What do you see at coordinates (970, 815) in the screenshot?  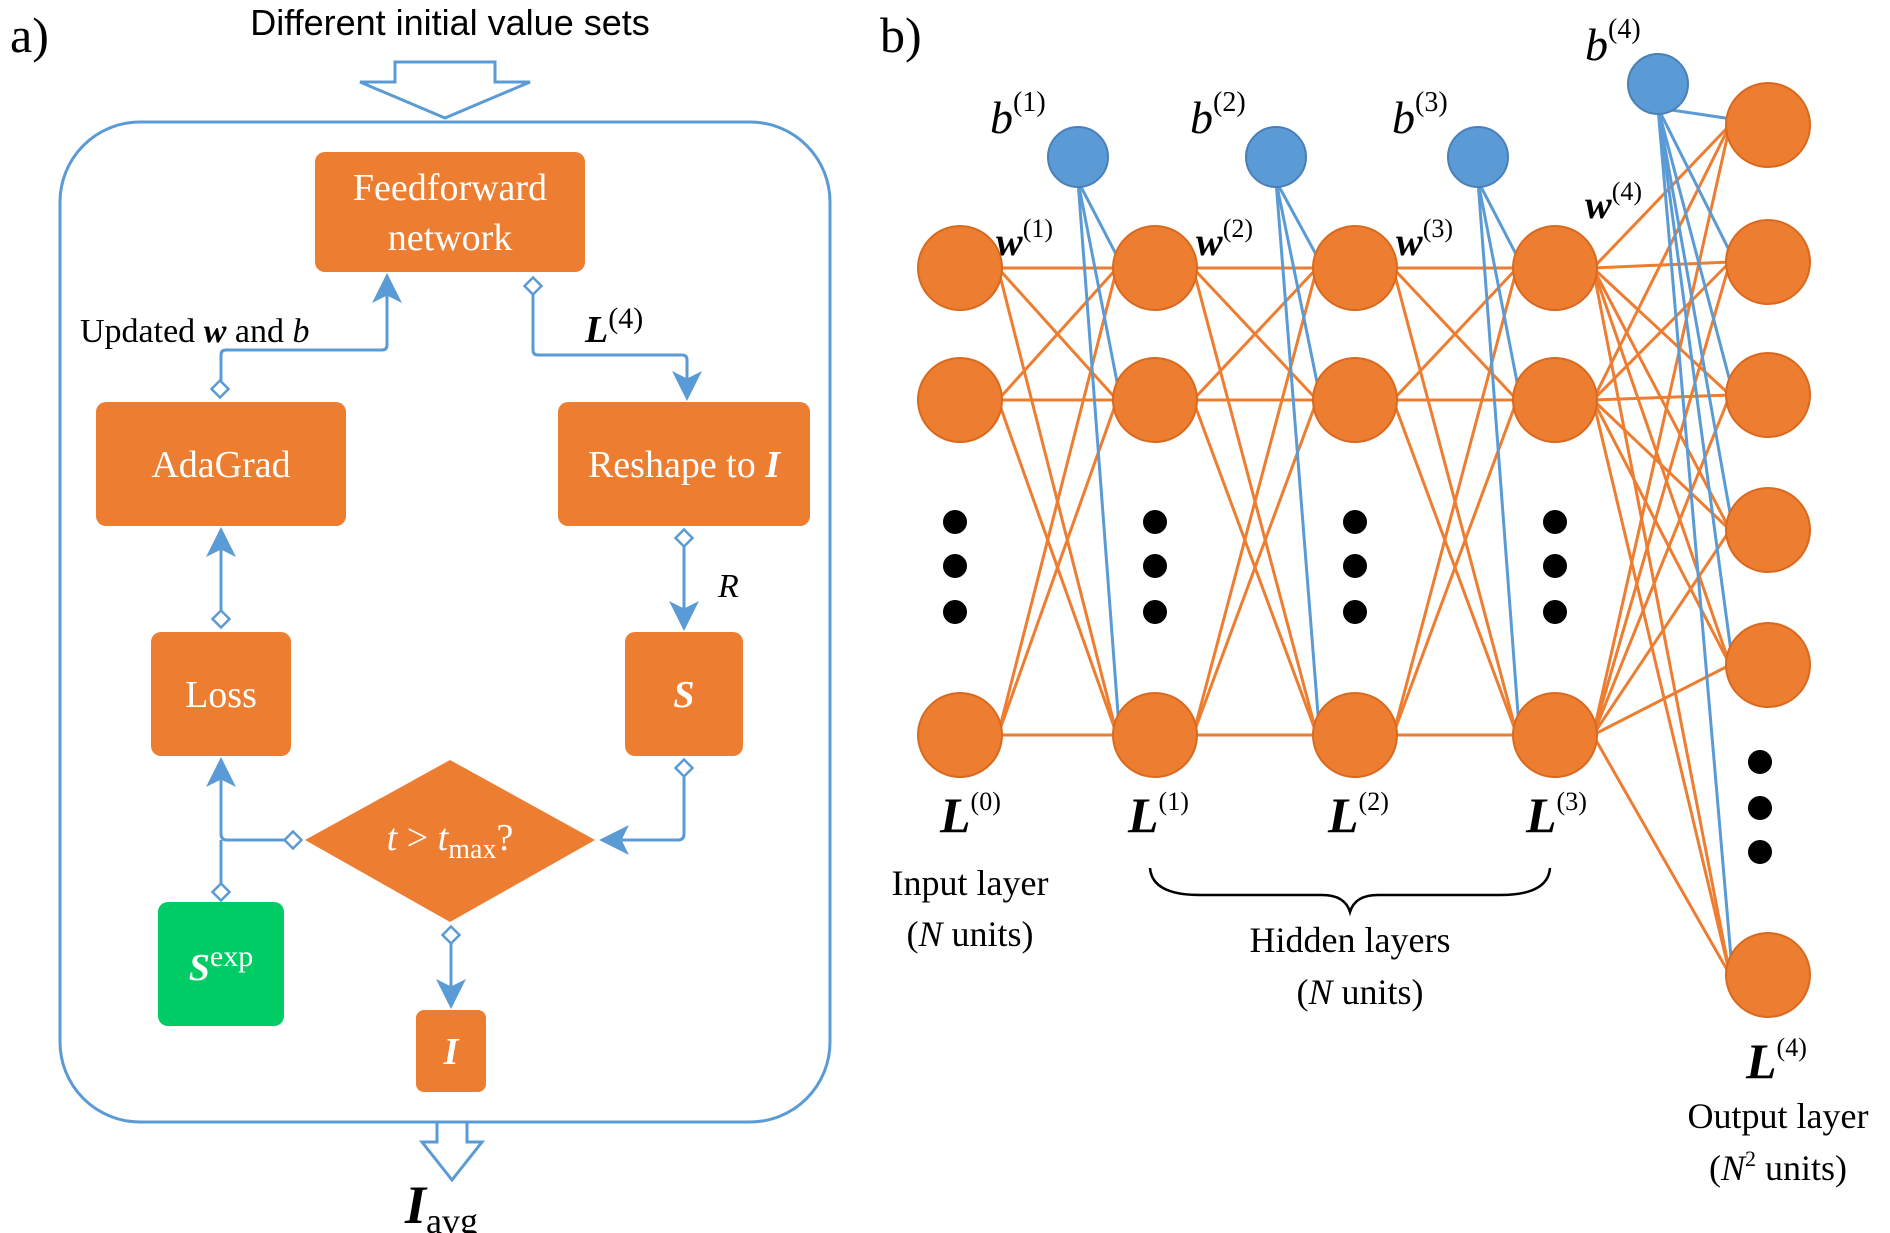 I see `layer-label-0: L(0)` at bounding box center [970, 815].